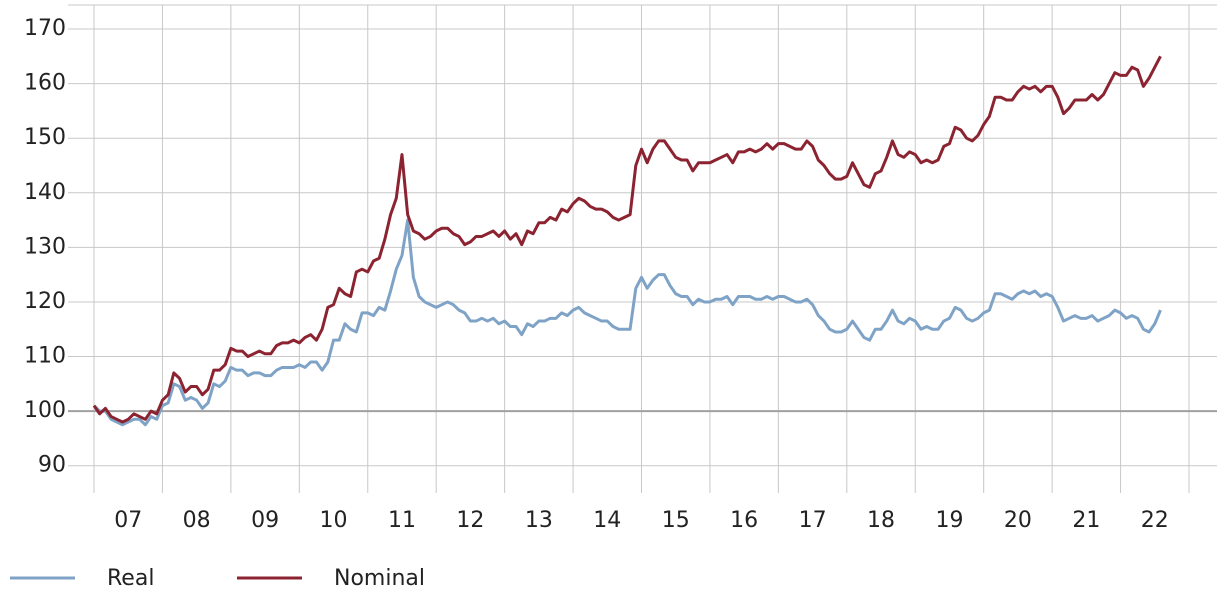  I want to click on y-tick-label: 130, so click(45, 246).